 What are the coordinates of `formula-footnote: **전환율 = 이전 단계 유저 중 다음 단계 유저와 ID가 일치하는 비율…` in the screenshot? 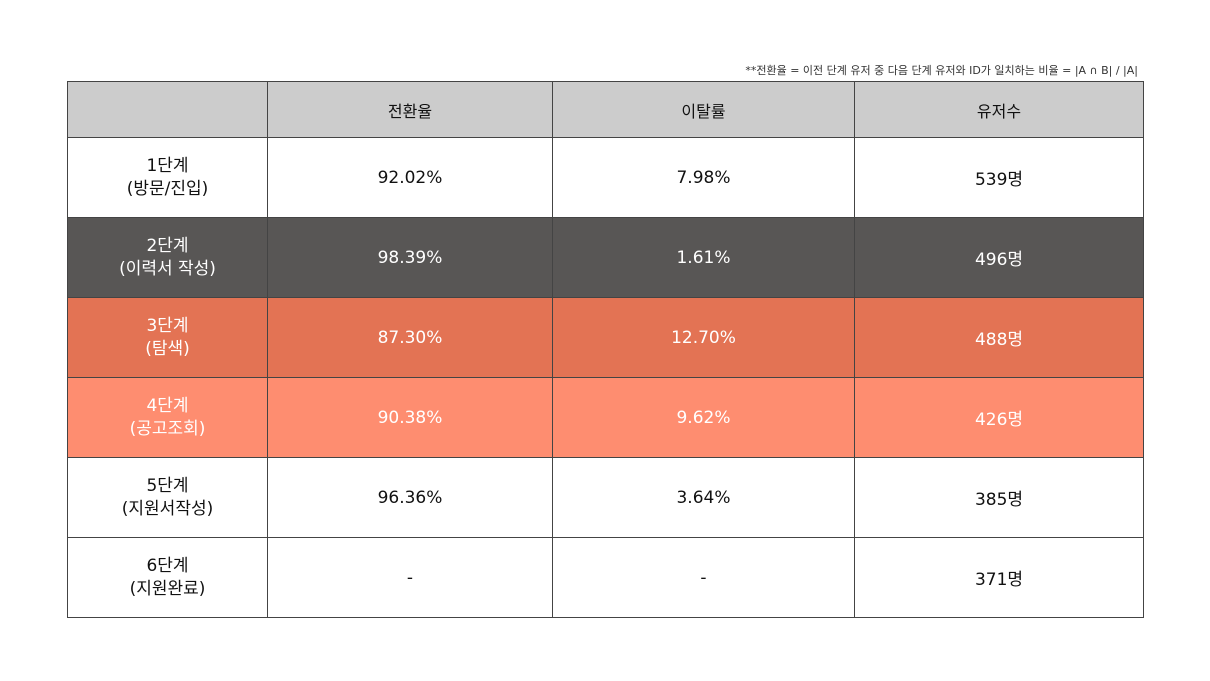 It's located at (941, 70).